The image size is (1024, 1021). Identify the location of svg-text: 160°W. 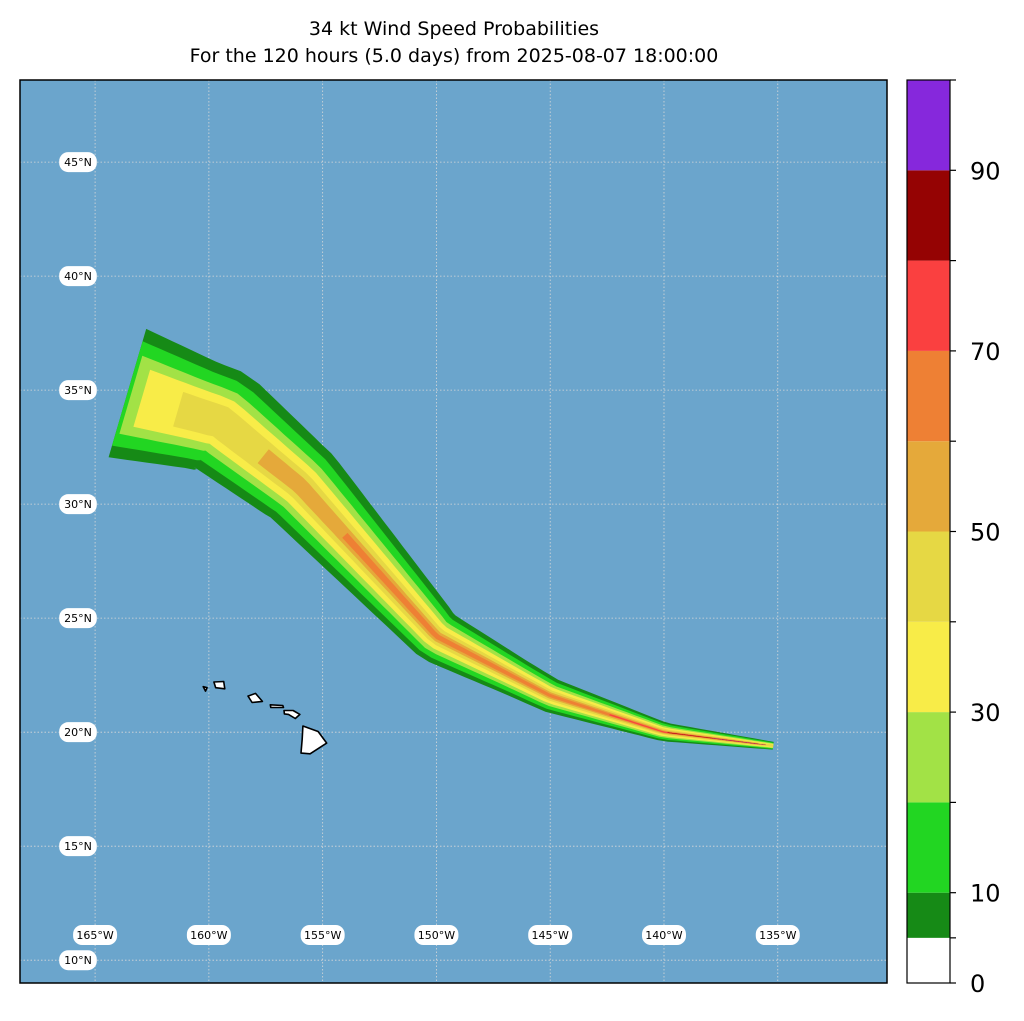
(208, 935).